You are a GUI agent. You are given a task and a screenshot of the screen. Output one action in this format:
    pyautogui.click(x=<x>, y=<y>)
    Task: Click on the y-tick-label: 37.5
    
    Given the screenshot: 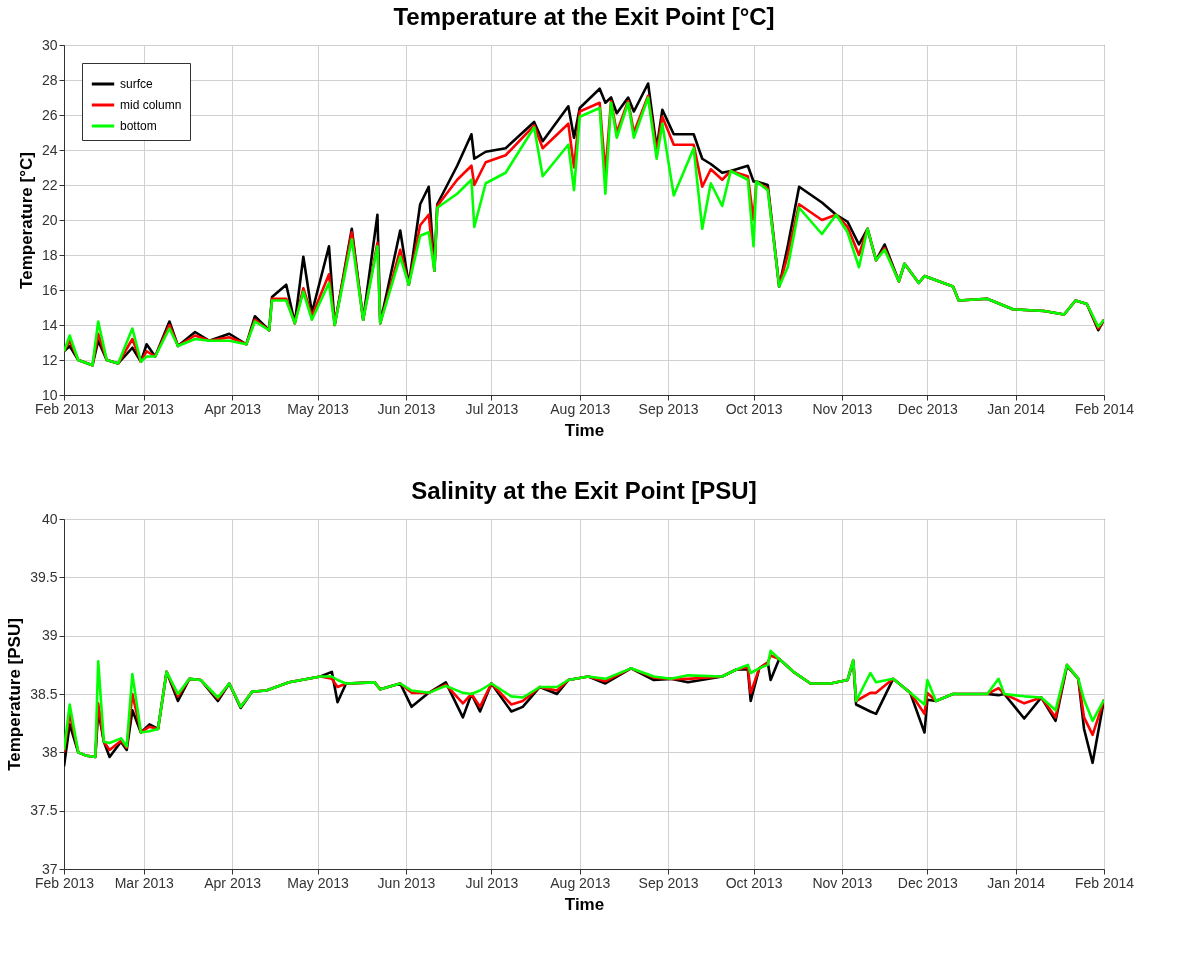 What is the action you would take?
    pyautogui.click(x=44, y=810)
    